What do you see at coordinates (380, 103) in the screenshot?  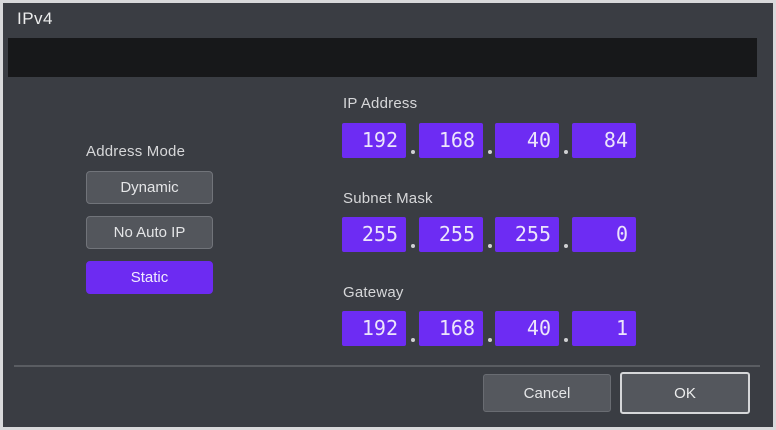 I see `ip-address-label: IP Address` at bounding box center [380, 103].